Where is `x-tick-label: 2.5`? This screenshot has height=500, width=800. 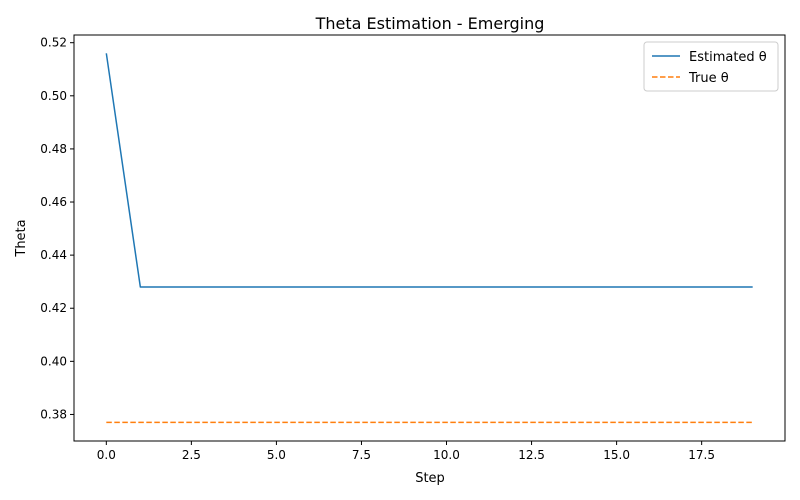
x-tick-label: 2.5 is located at coordinates (191, 455).